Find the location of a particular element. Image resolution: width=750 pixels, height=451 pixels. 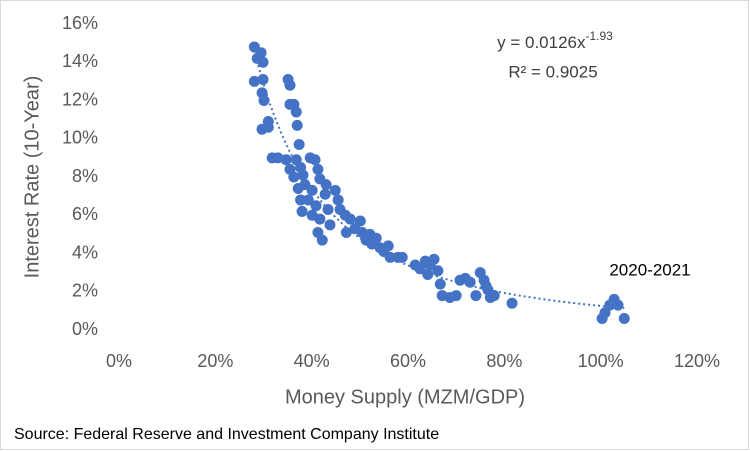

x-tick-label: 40% is located at coordinates (312, 361).